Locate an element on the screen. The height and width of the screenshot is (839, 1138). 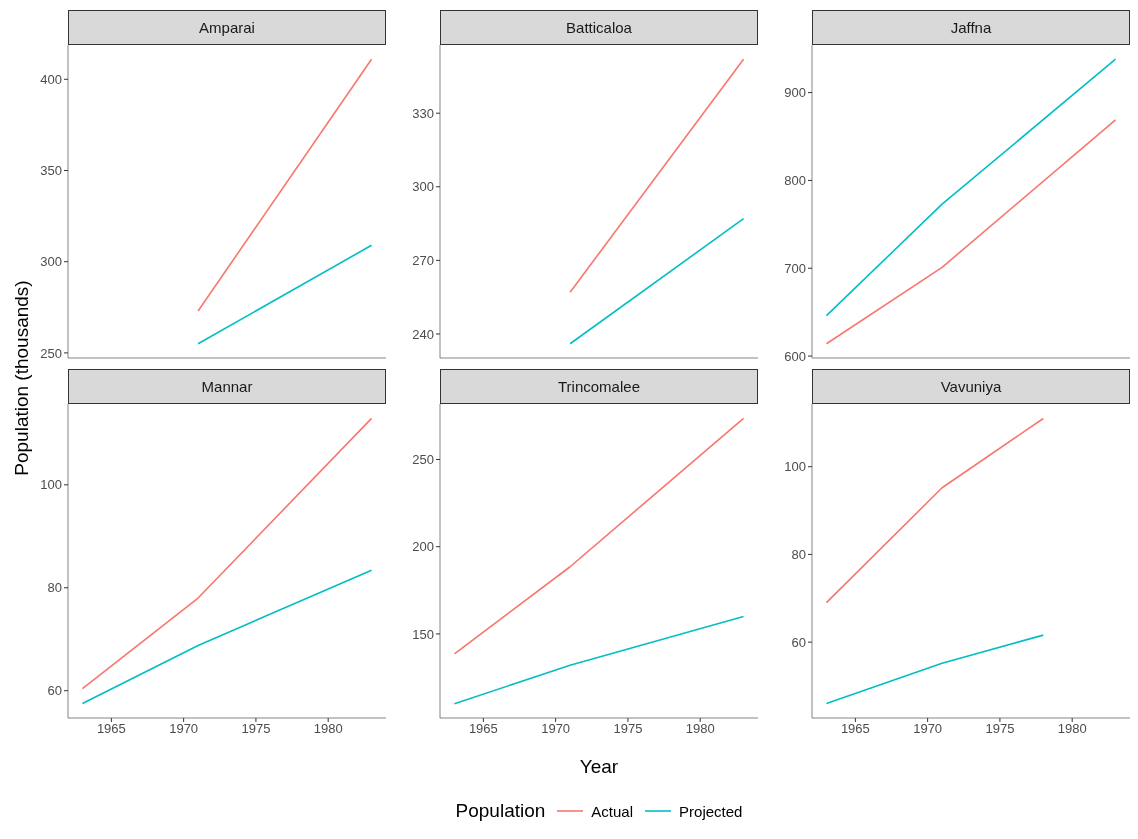
y-axis-title: Population (thousands) is located at coordinates (22, 378).